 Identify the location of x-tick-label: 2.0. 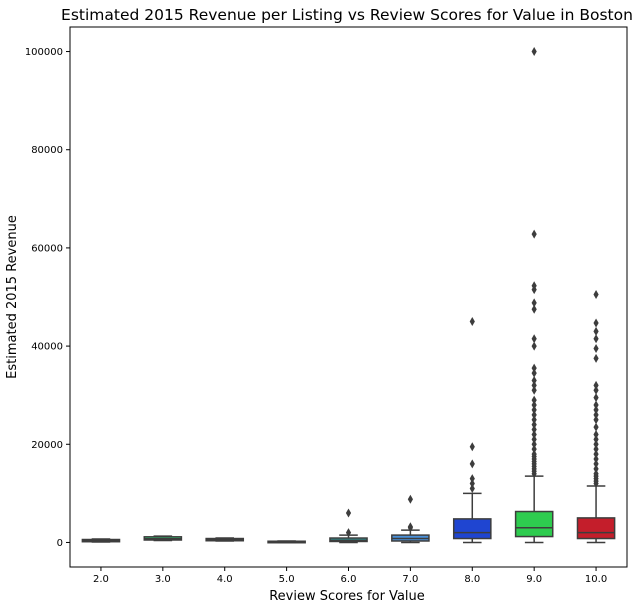
(101, 579).